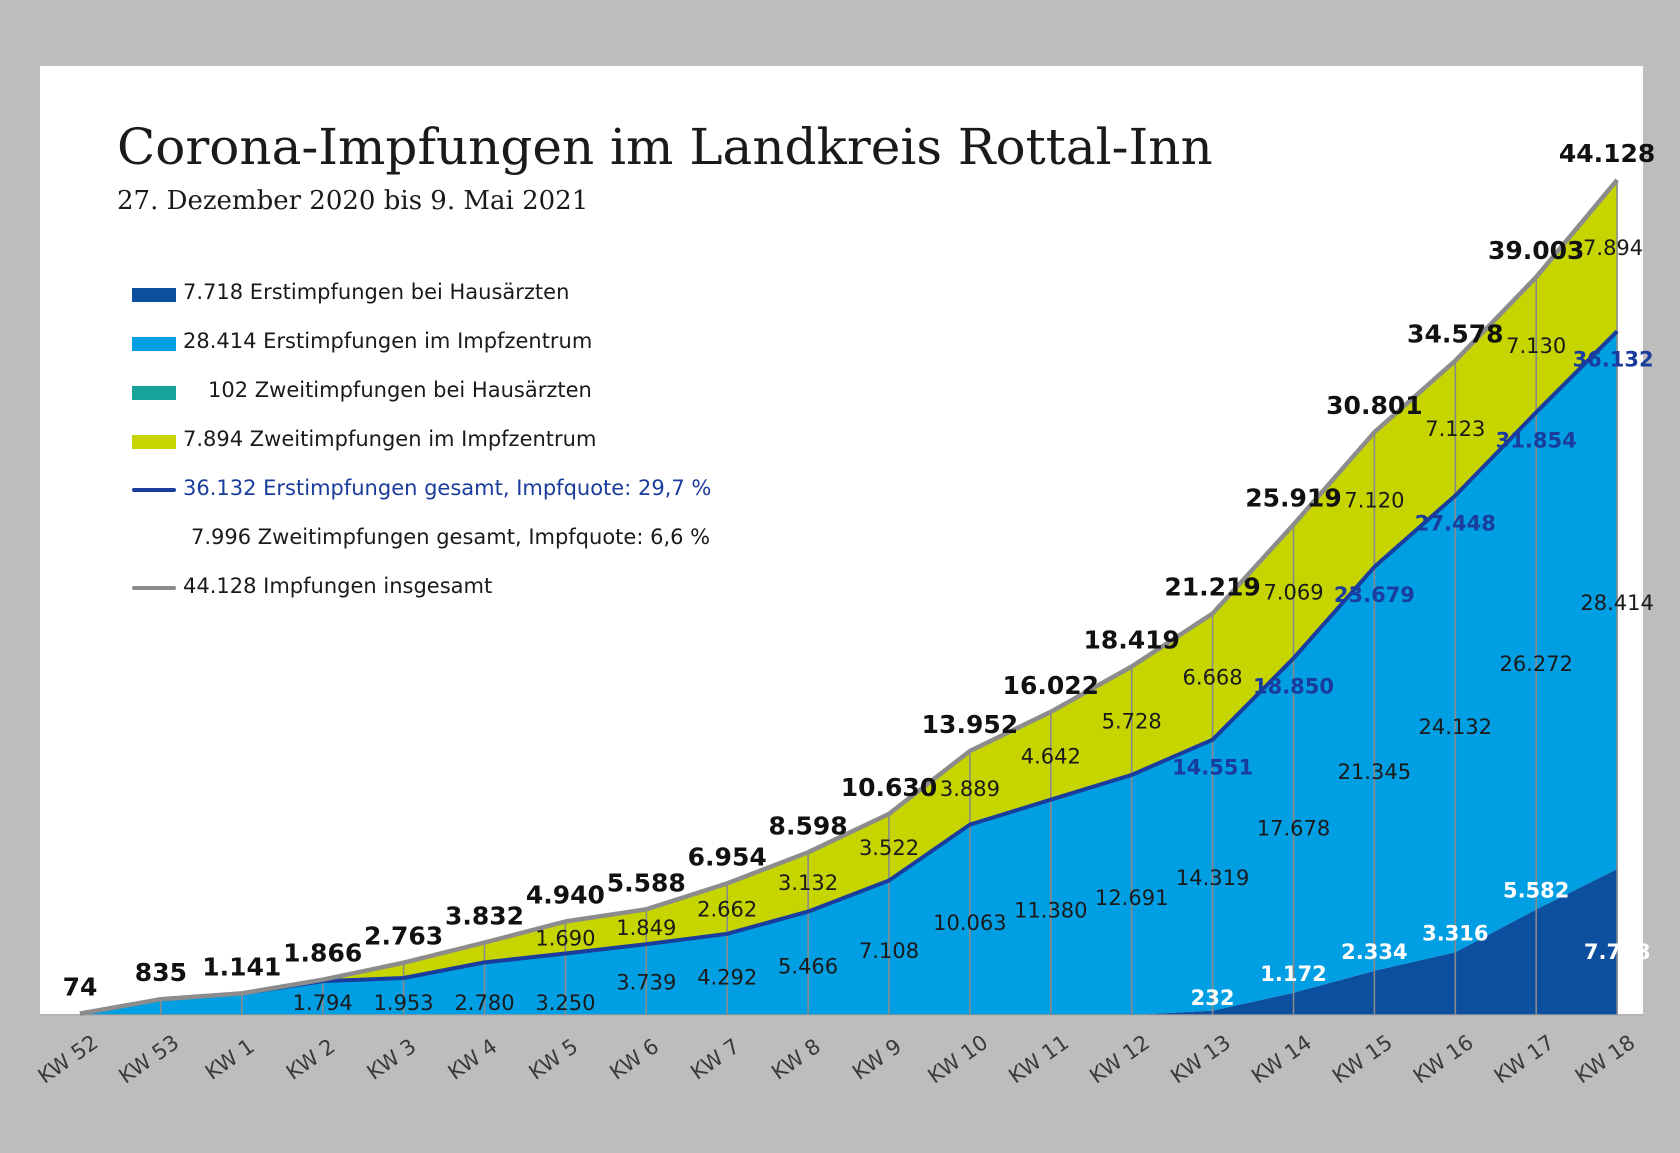  Describe the element at coordinates (404, 1003) in the screenshot. I see `erst-impfzentrum-label: 1.953` at that location.